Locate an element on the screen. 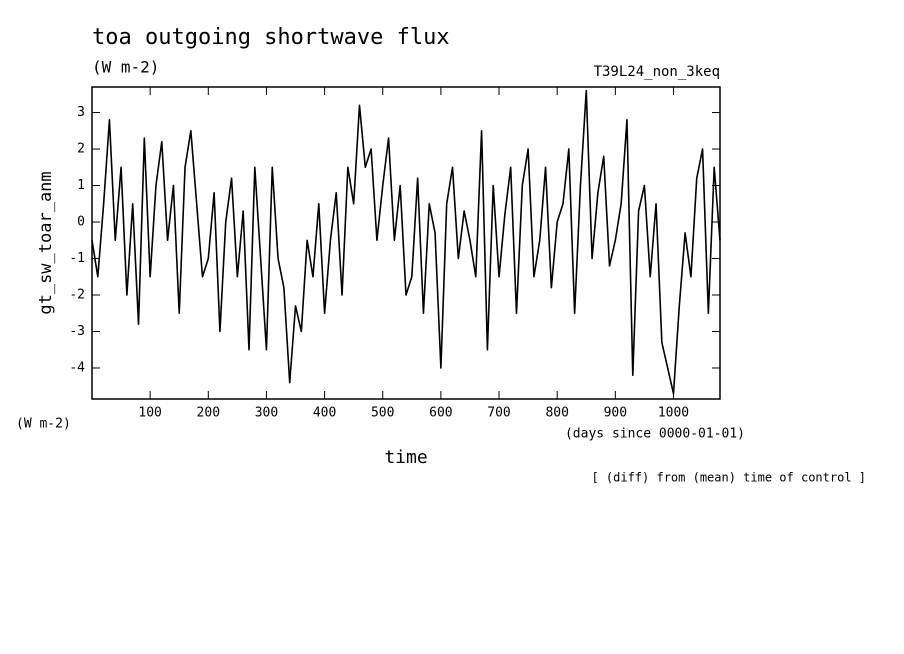  x-tick-label: 600 is located at coordinates (440, 413).